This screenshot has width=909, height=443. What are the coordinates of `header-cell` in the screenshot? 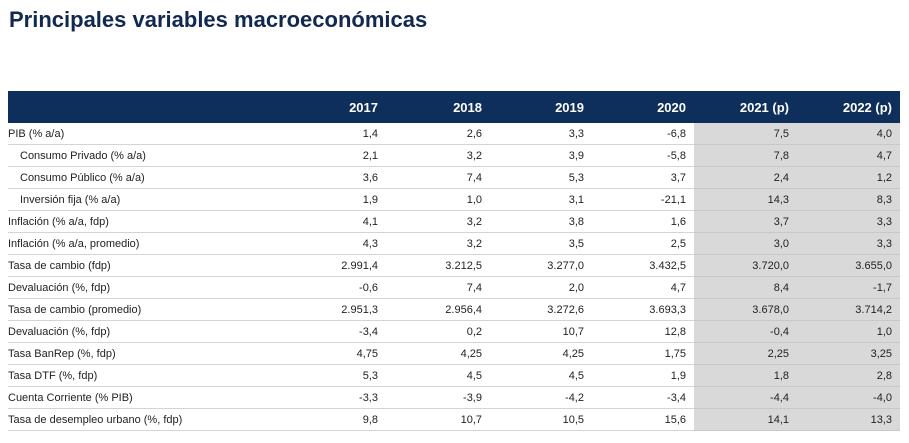 It's located at (149, 107).